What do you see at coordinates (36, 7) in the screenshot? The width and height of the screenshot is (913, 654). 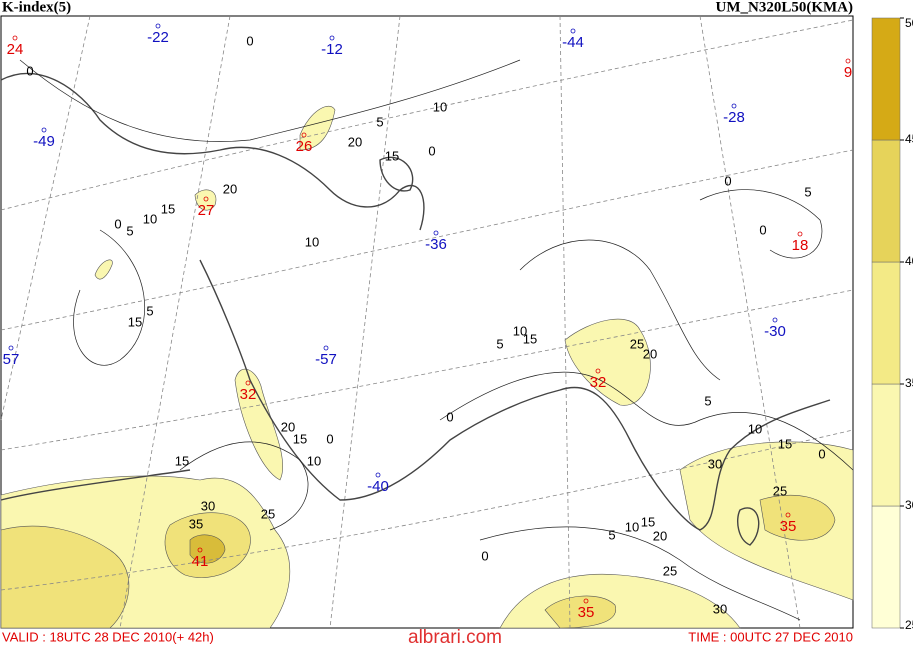 I see `map-title: K-index(5)` at bounding box center [36, 7].